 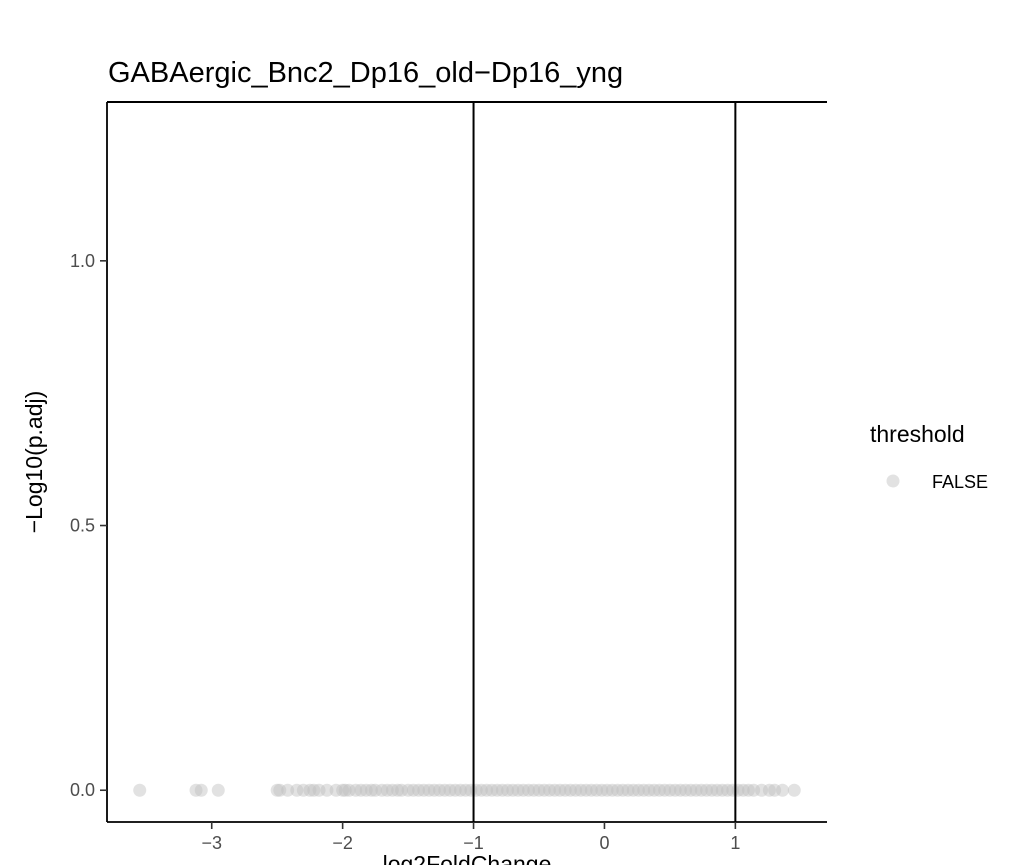 I want to click on x-tick-label: −1, so click(x=473, y=843).